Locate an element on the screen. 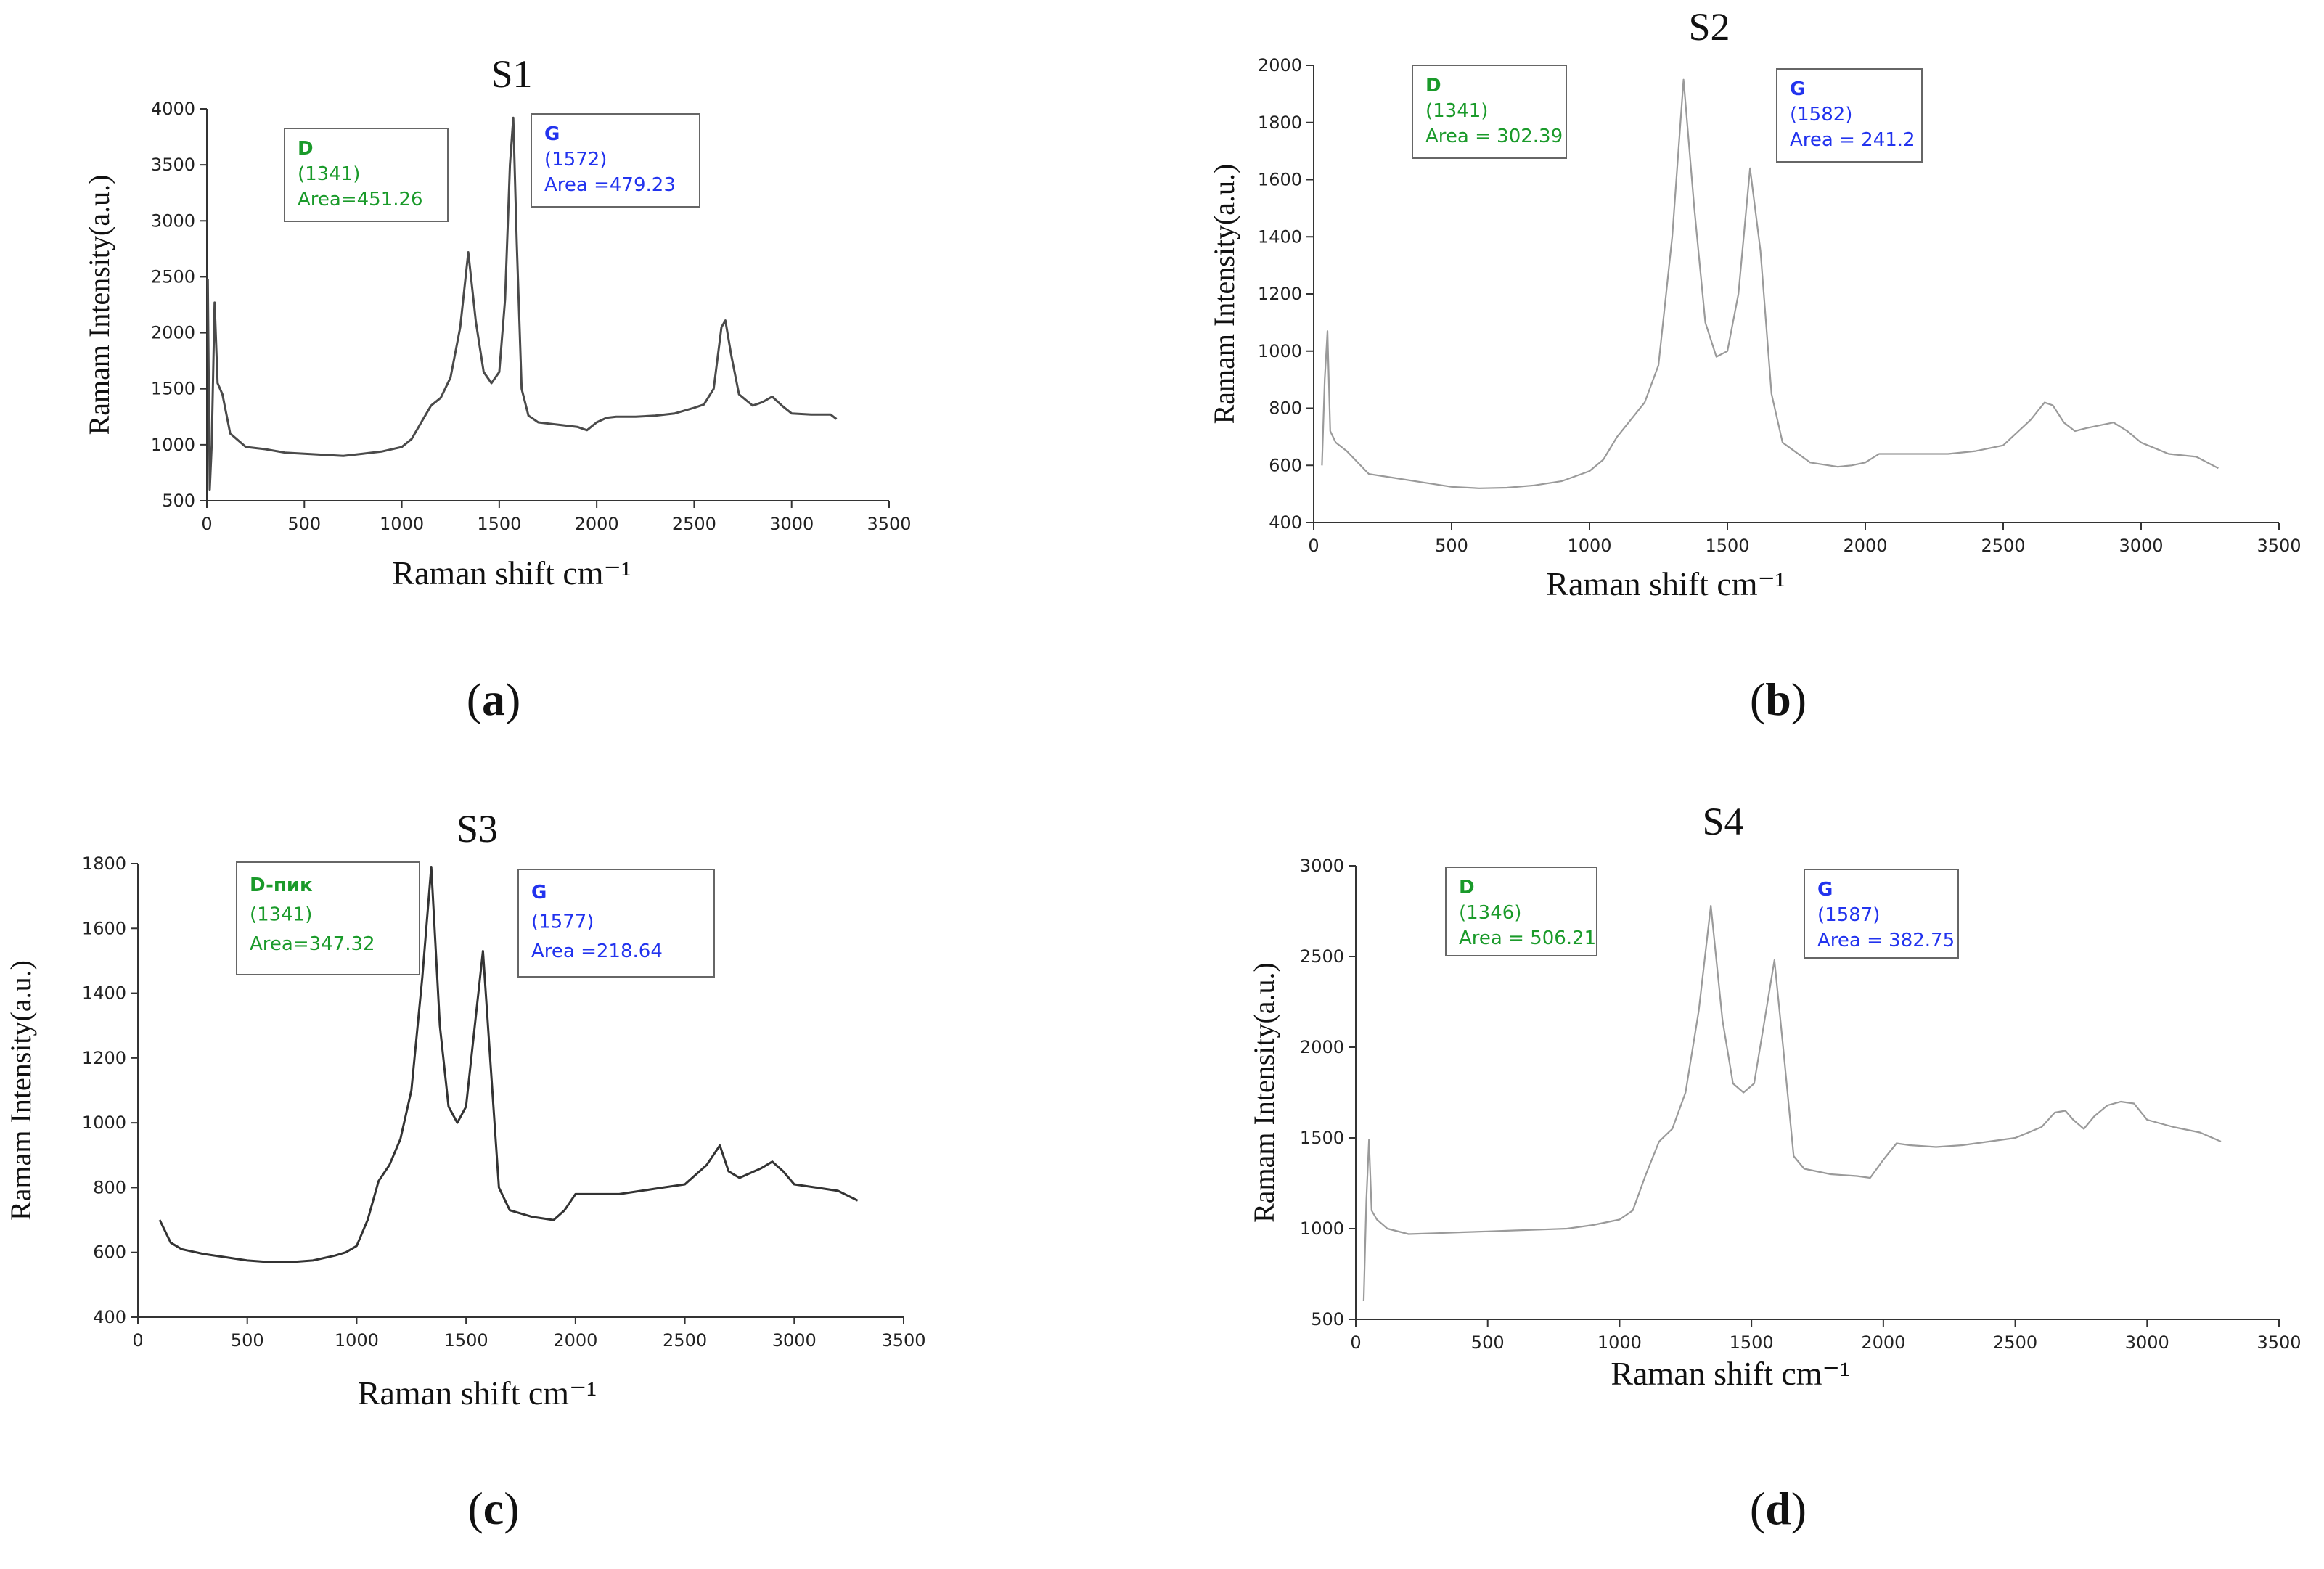  annotation-peak-area: Area=451.26 is located at coordinates (360, 199).